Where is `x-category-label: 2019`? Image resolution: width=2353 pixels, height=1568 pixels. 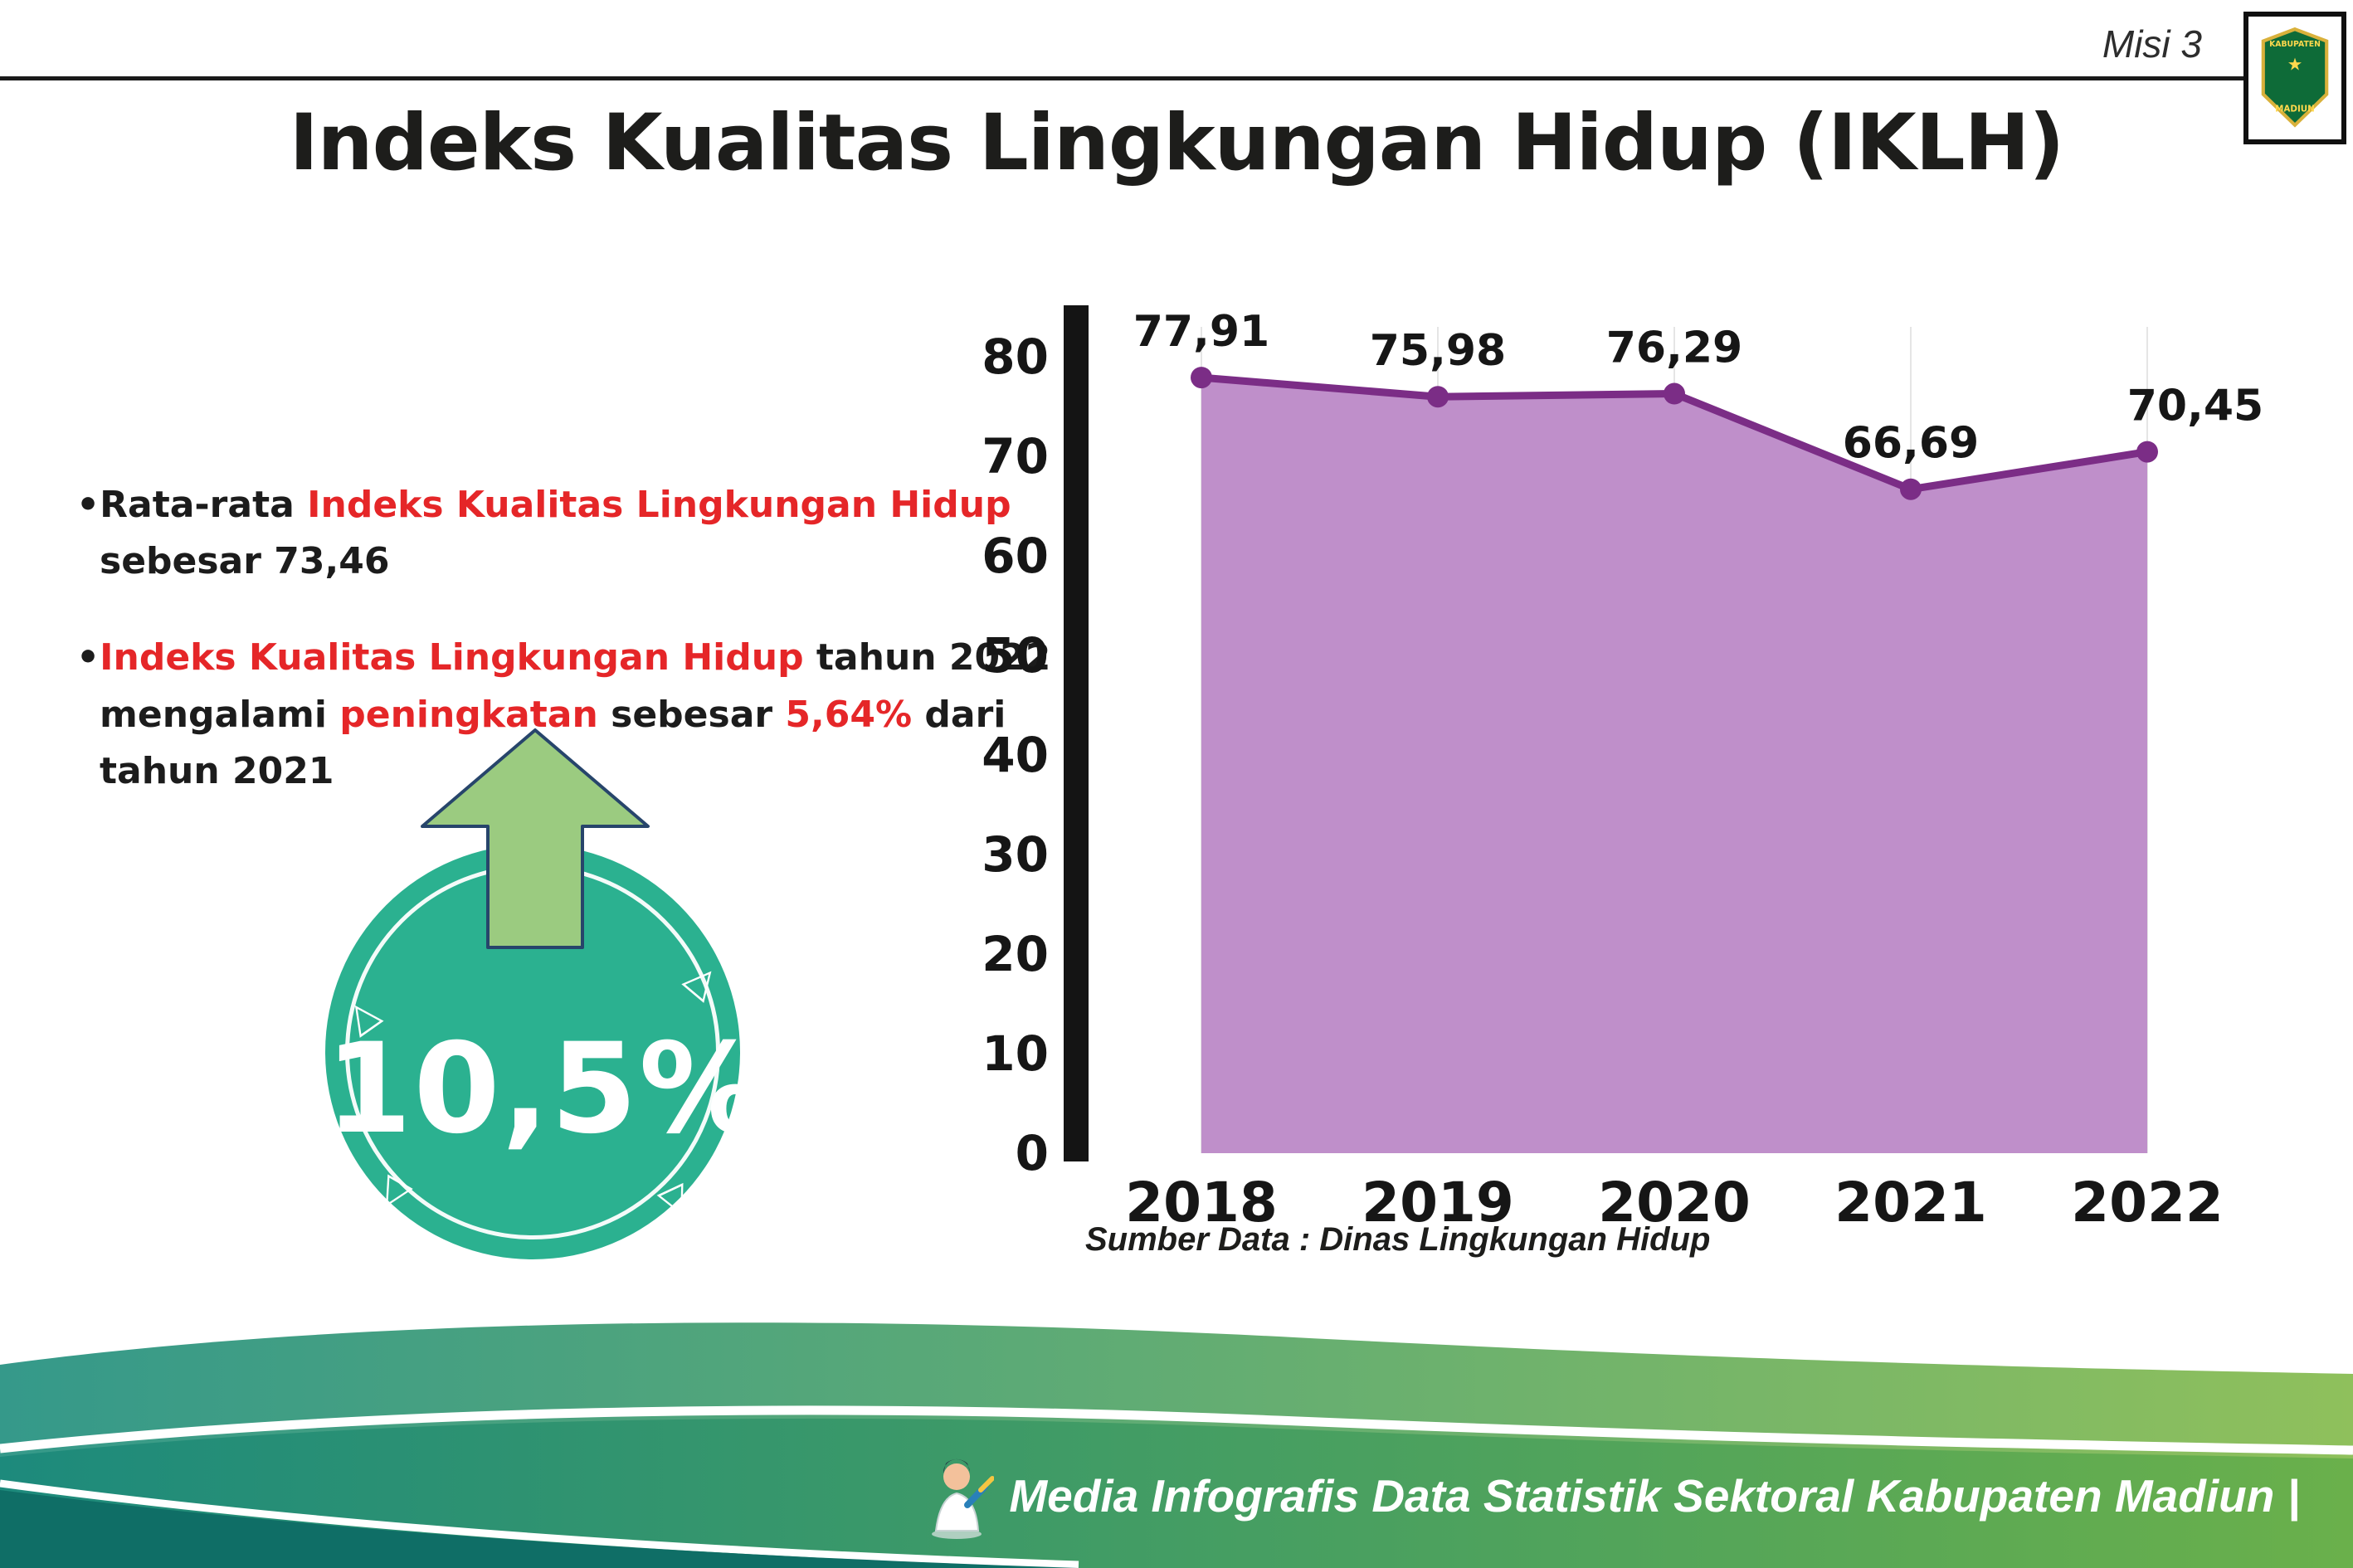
x-category-label: 2019 is located at coordinates (1438, 1202).